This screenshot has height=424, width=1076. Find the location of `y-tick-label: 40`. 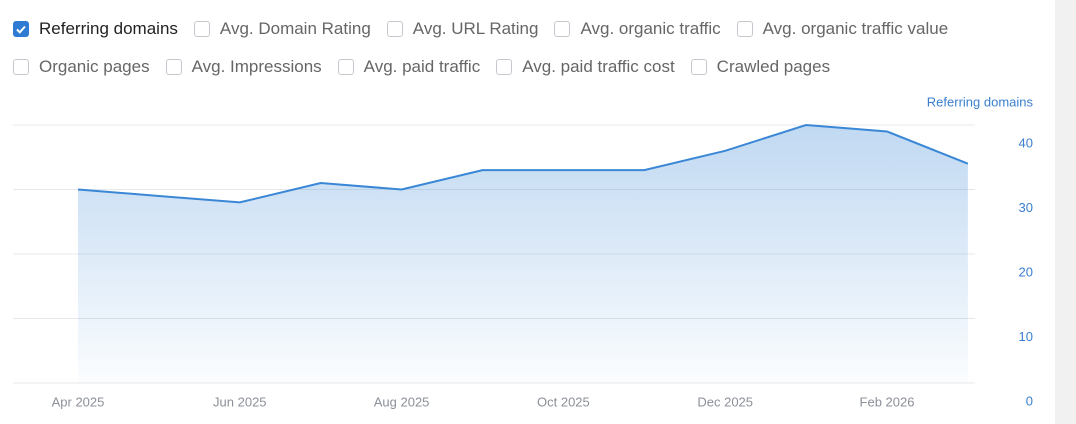

y-tick-label: 40 is located at coordinates (1026, 142).